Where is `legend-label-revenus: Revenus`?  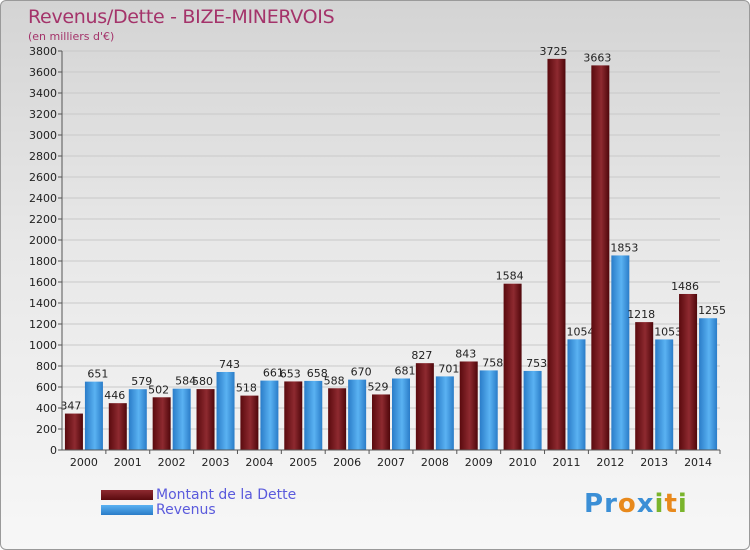
legend-label-revenus: Revenus is located at coordinates (186, 510).